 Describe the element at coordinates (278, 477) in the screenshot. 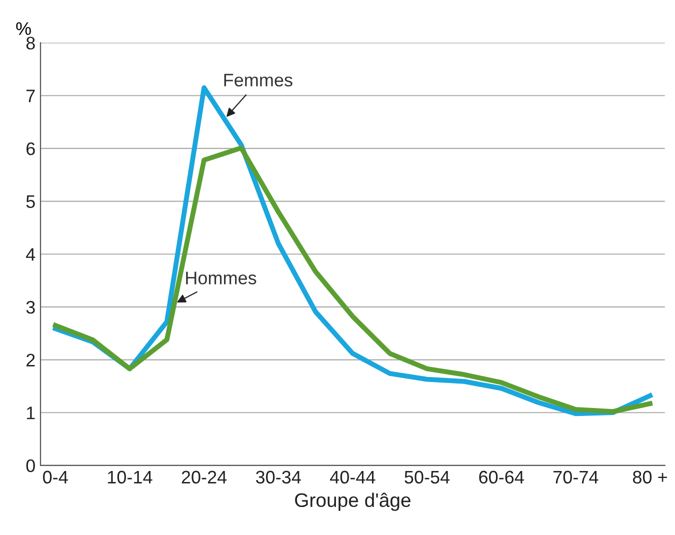

I see `x-tick-label: 30-34` at that location.